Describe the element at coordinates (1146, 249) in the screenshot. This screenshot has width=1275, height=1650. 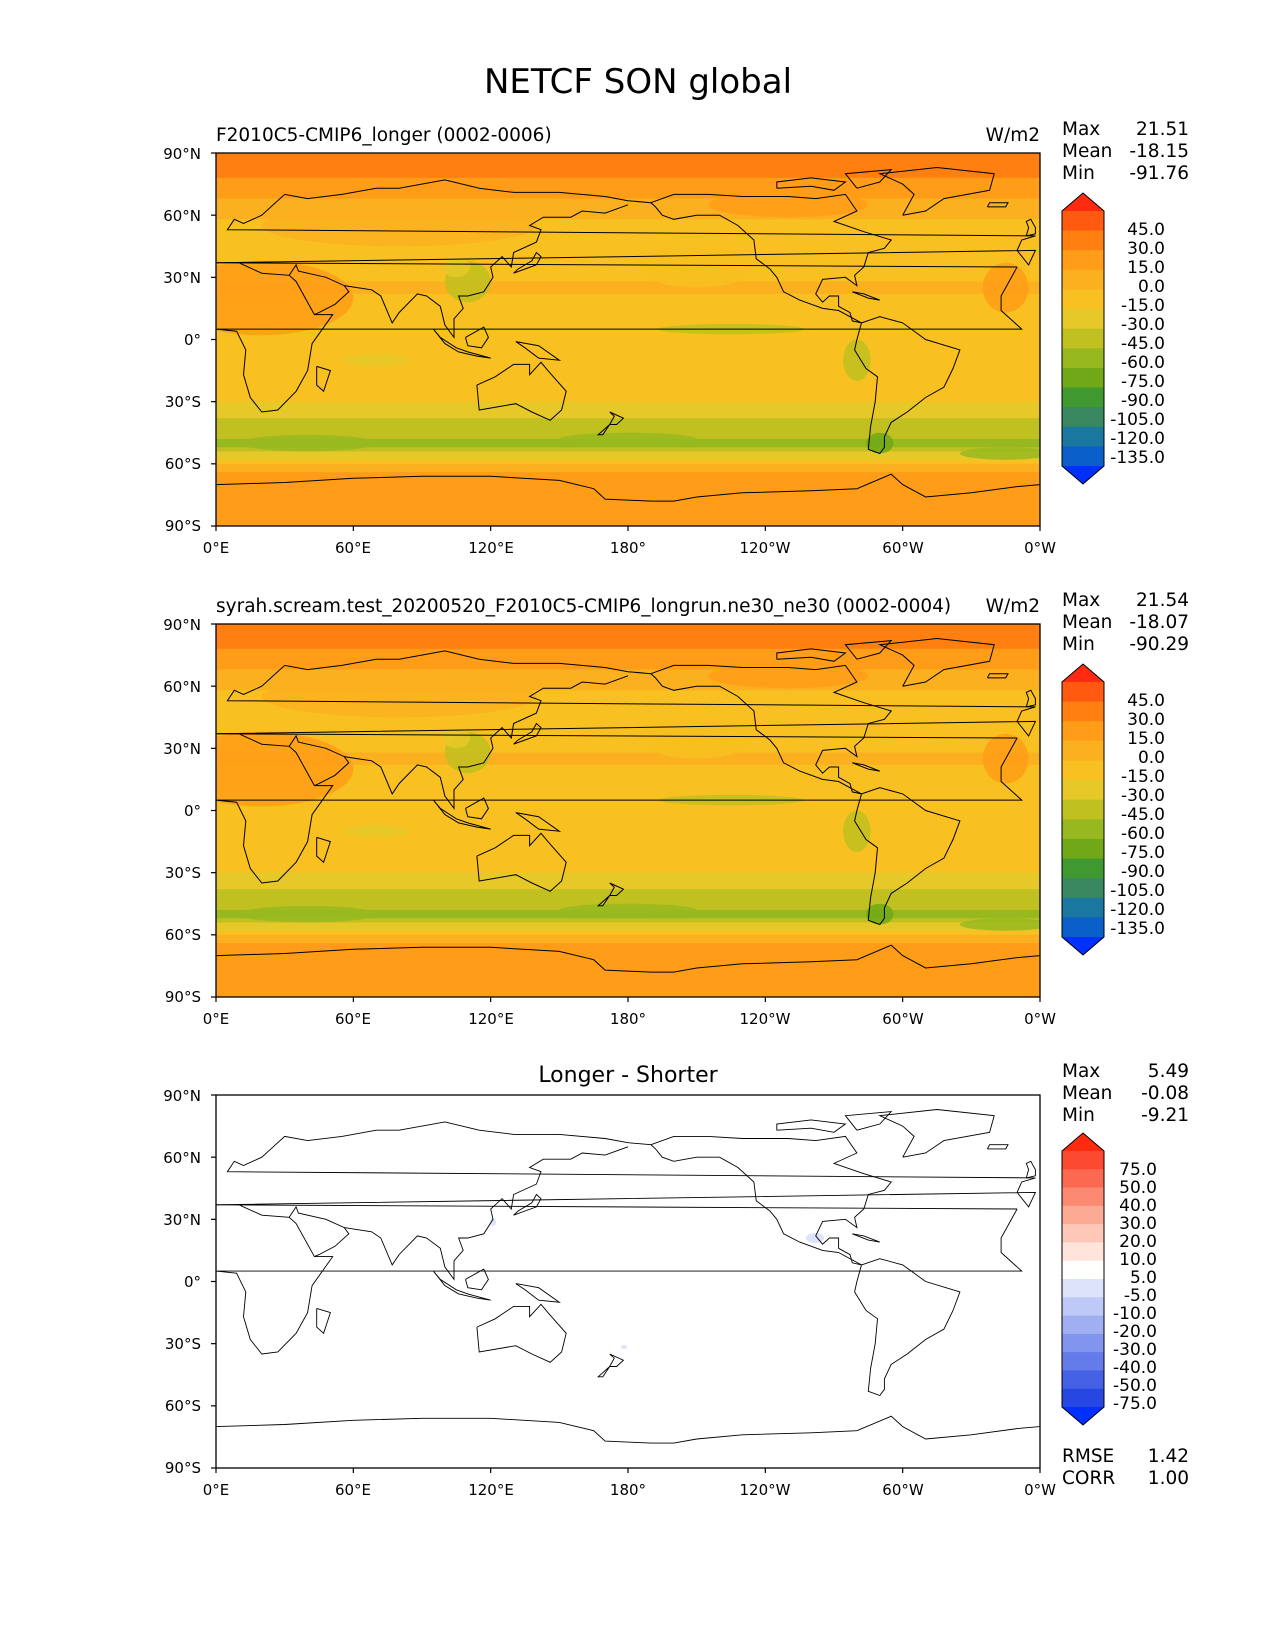
I see `colorbar-label: 30.0` at that location.